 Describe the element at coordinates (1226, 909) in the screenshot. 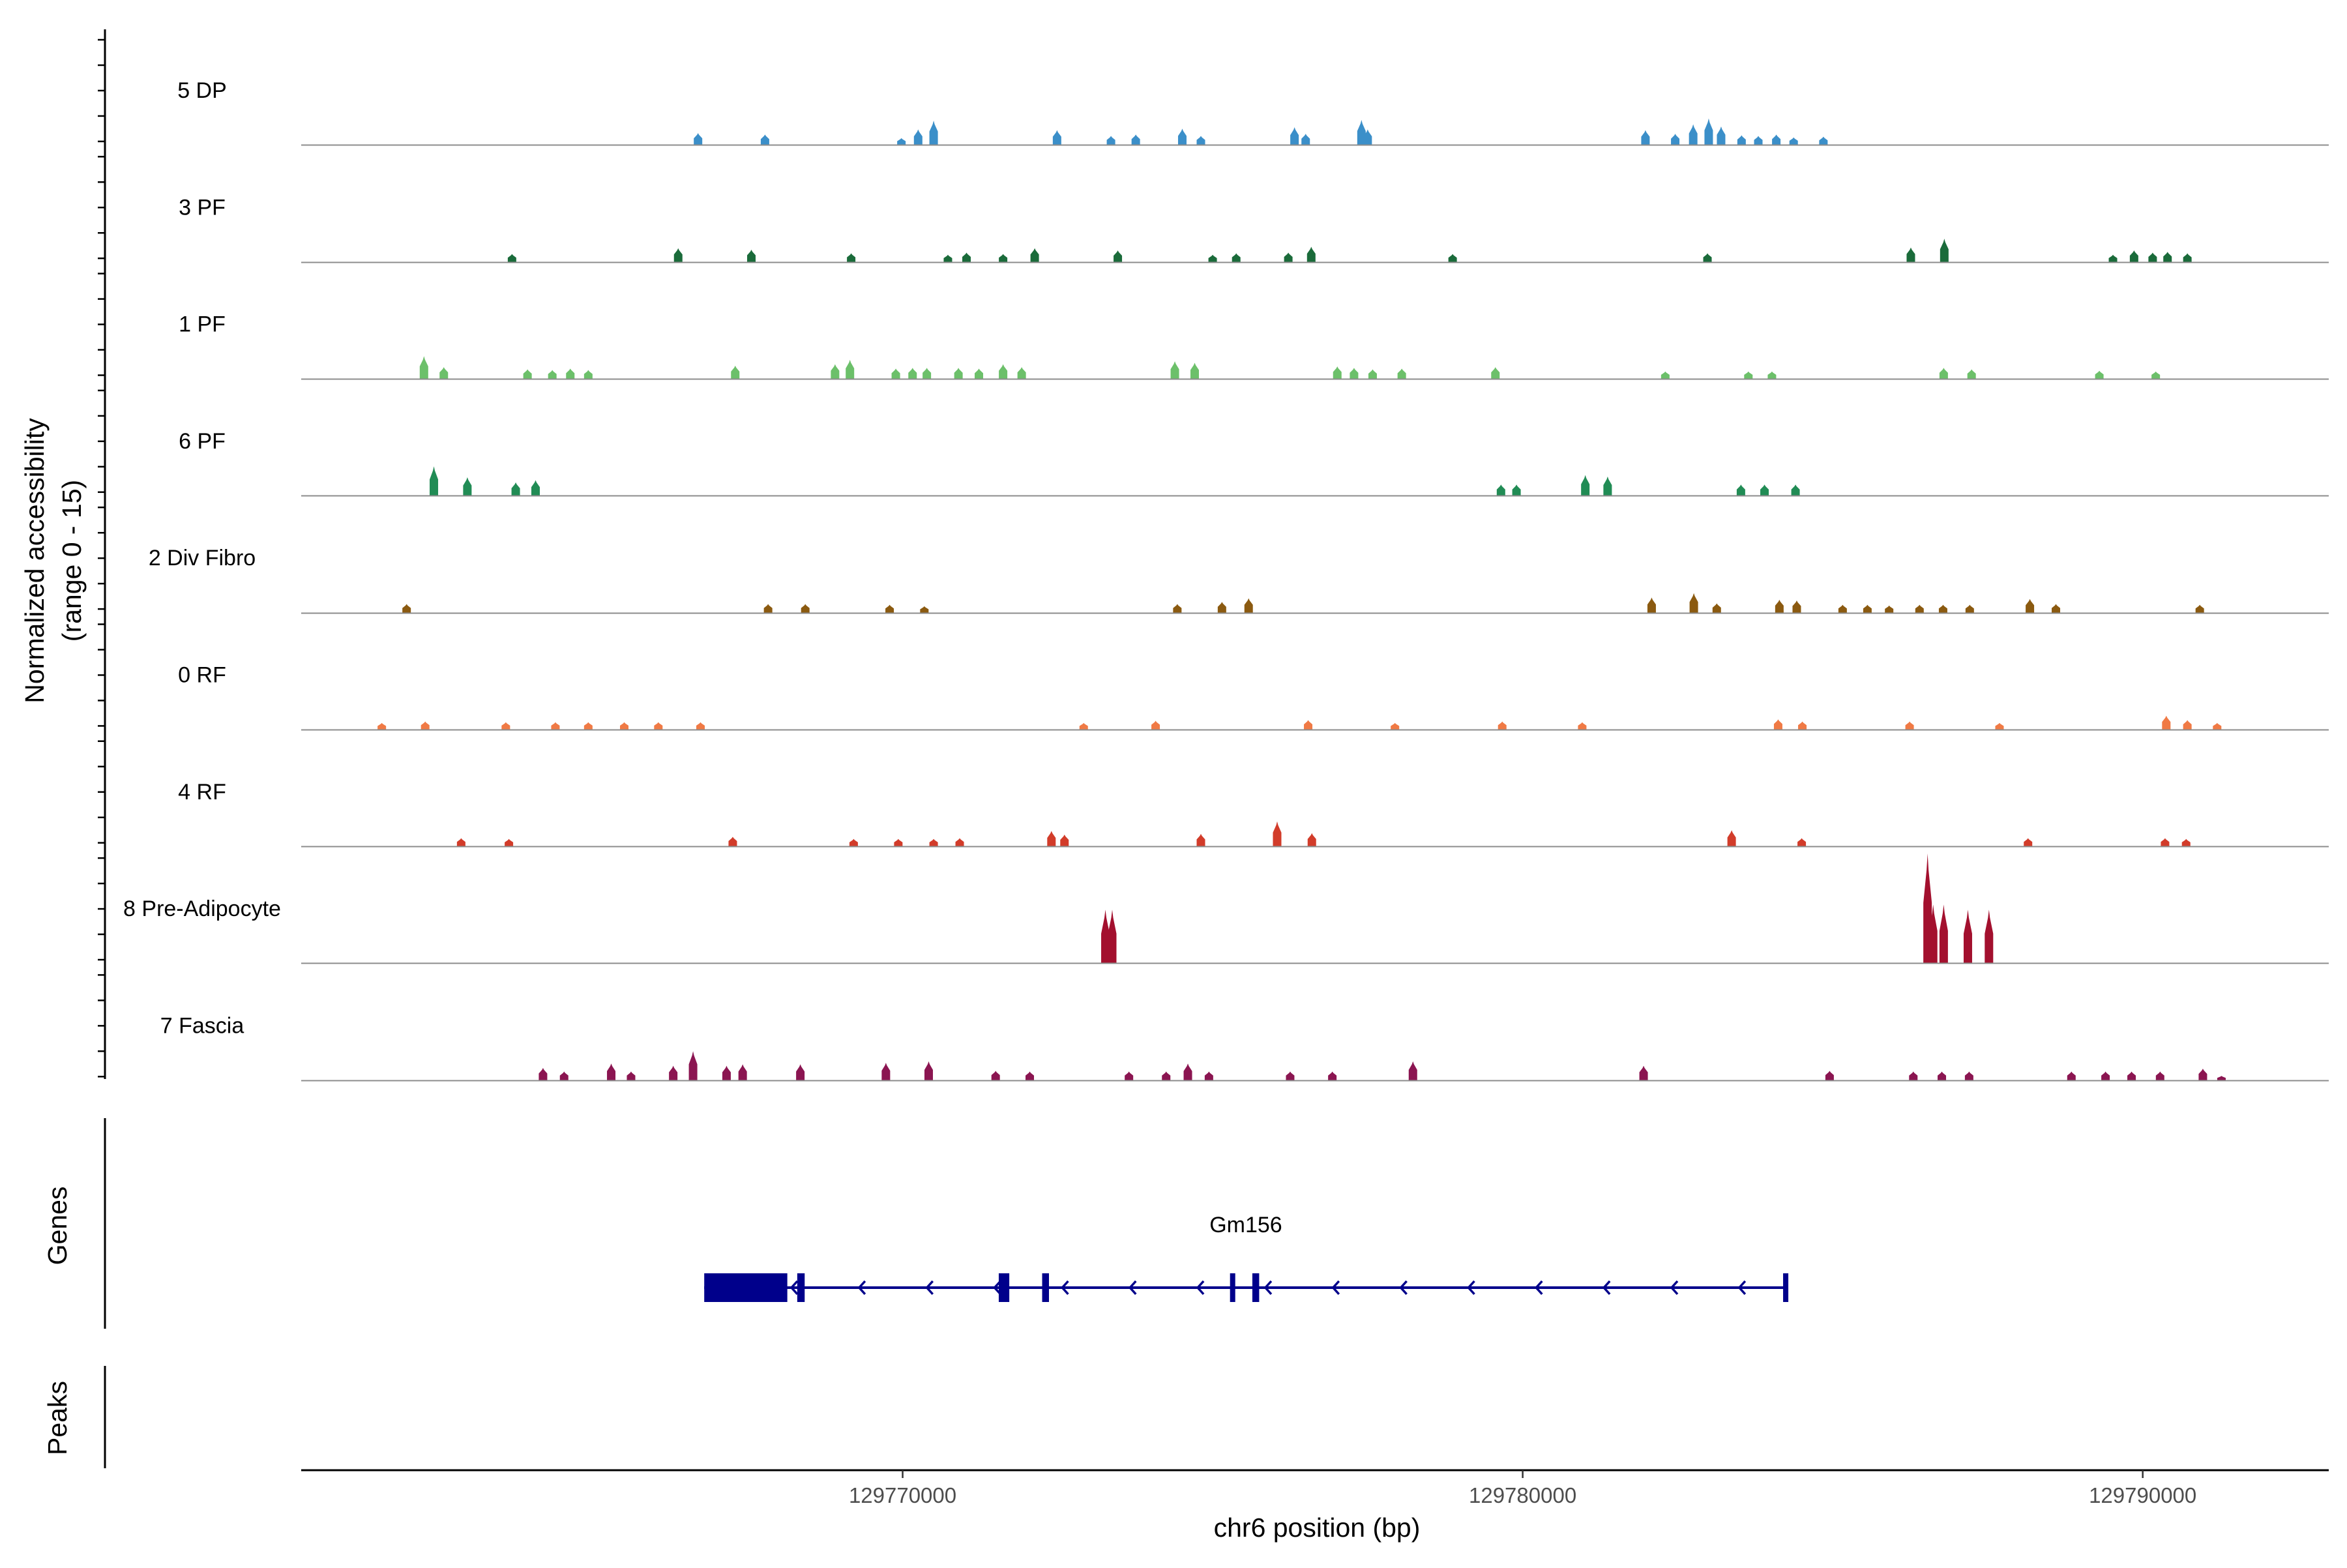

I see `track-7: 8 Pre-Adipocyte` at that location.